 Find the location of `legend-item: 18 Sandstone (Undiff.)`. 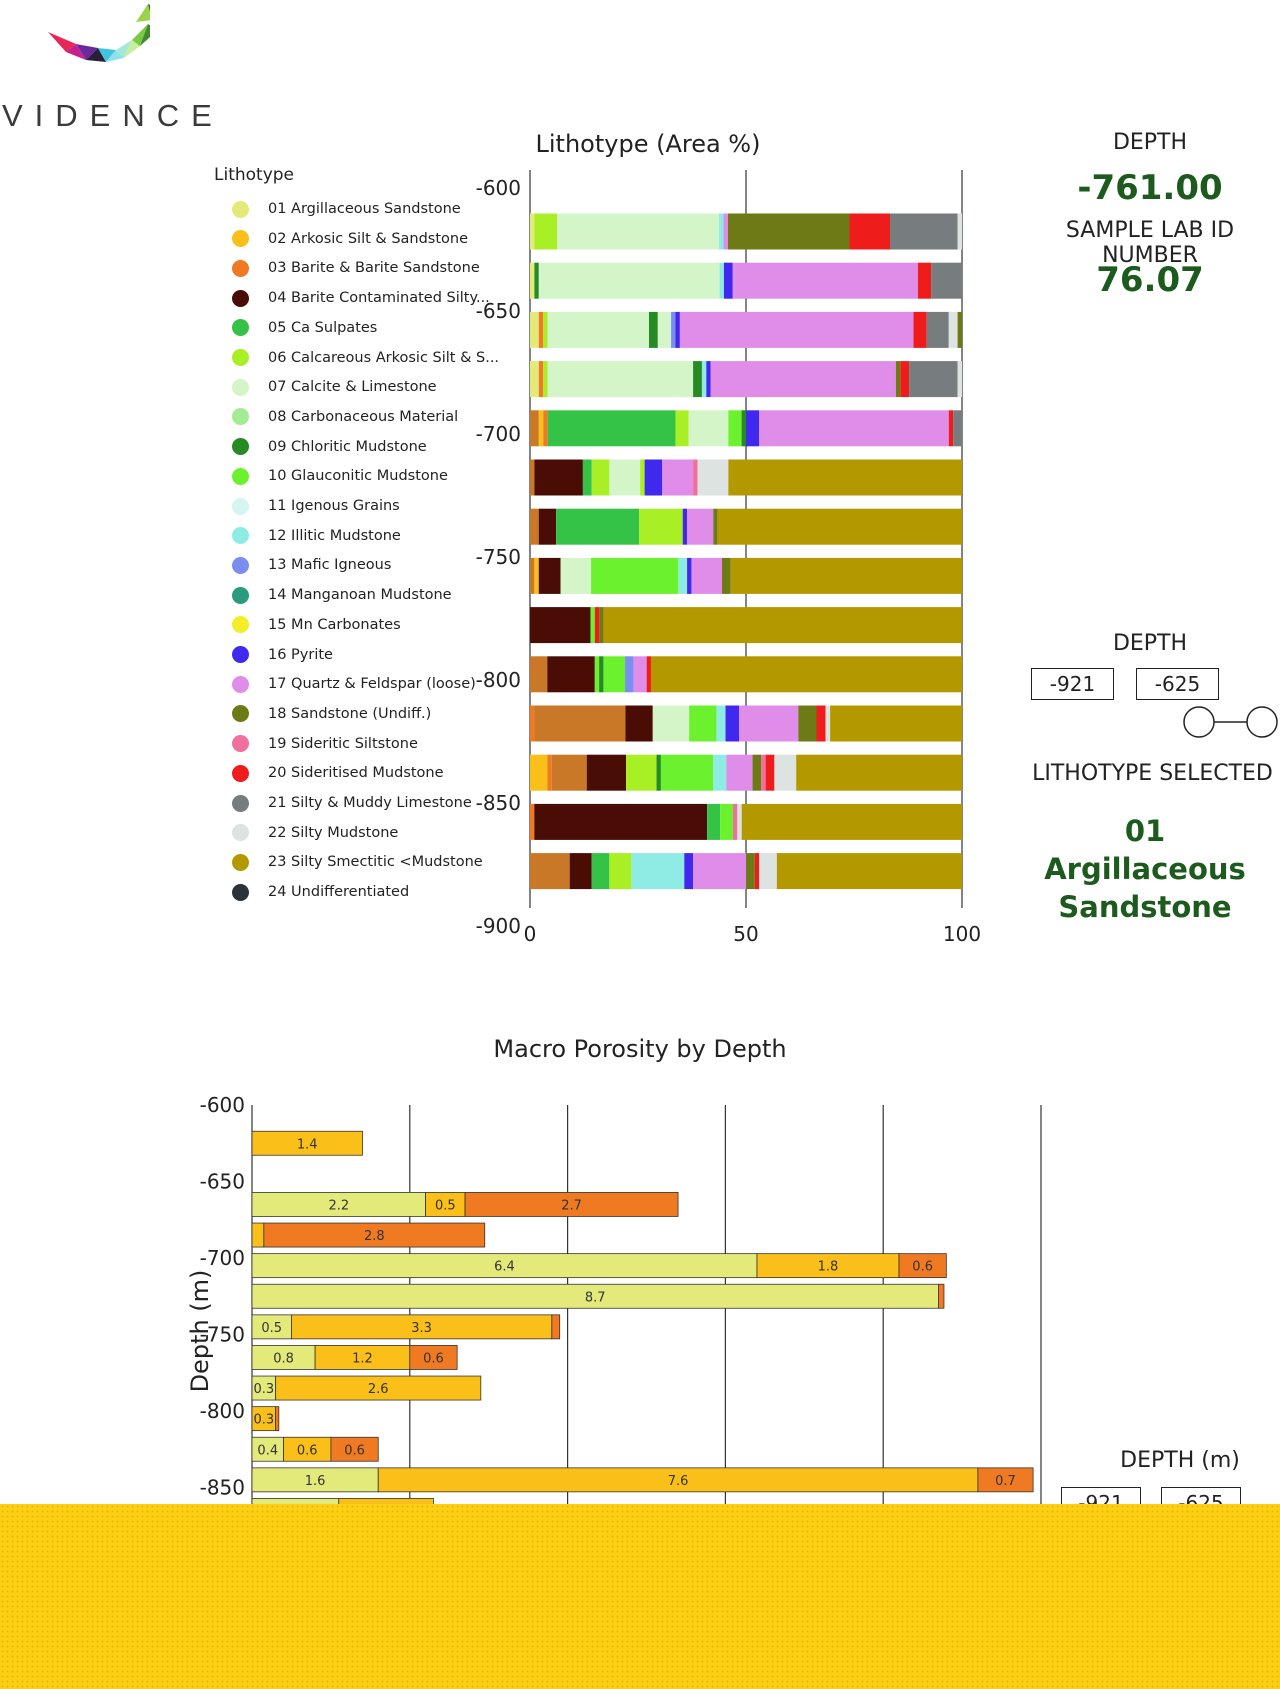

legend-item: 18 Sandstone (Undiff.) is located at coordinates (331, 714).